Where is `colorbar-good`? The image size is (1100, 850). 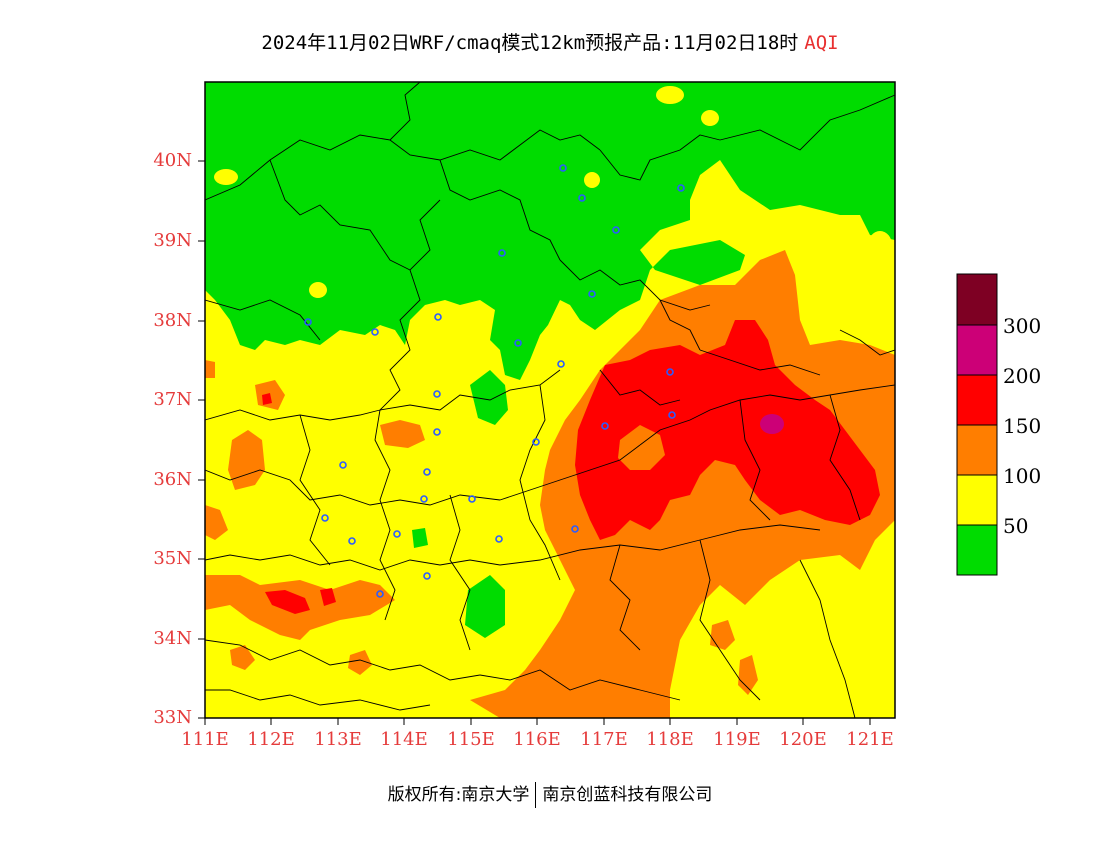
colorbar-good is located at coordinates (977, 550).